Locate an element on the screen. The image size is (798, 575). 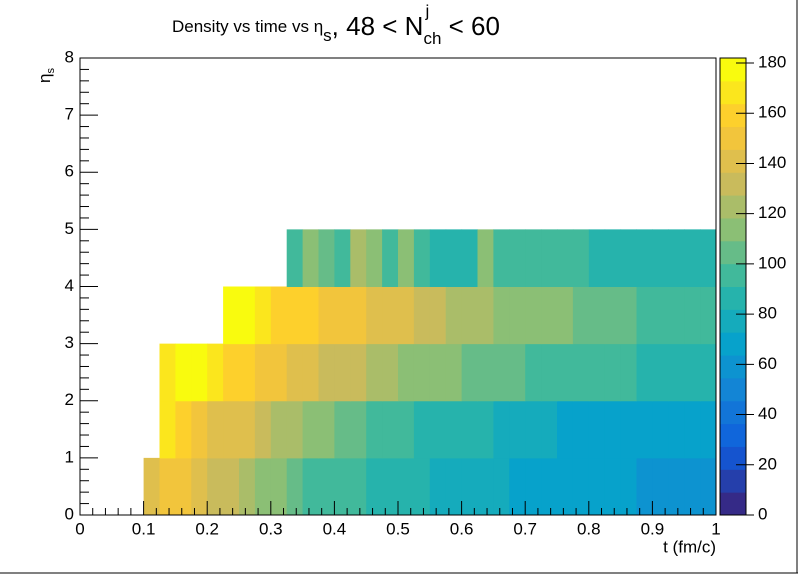
y-tick-label: 3 is located at coordinates (69, 342).